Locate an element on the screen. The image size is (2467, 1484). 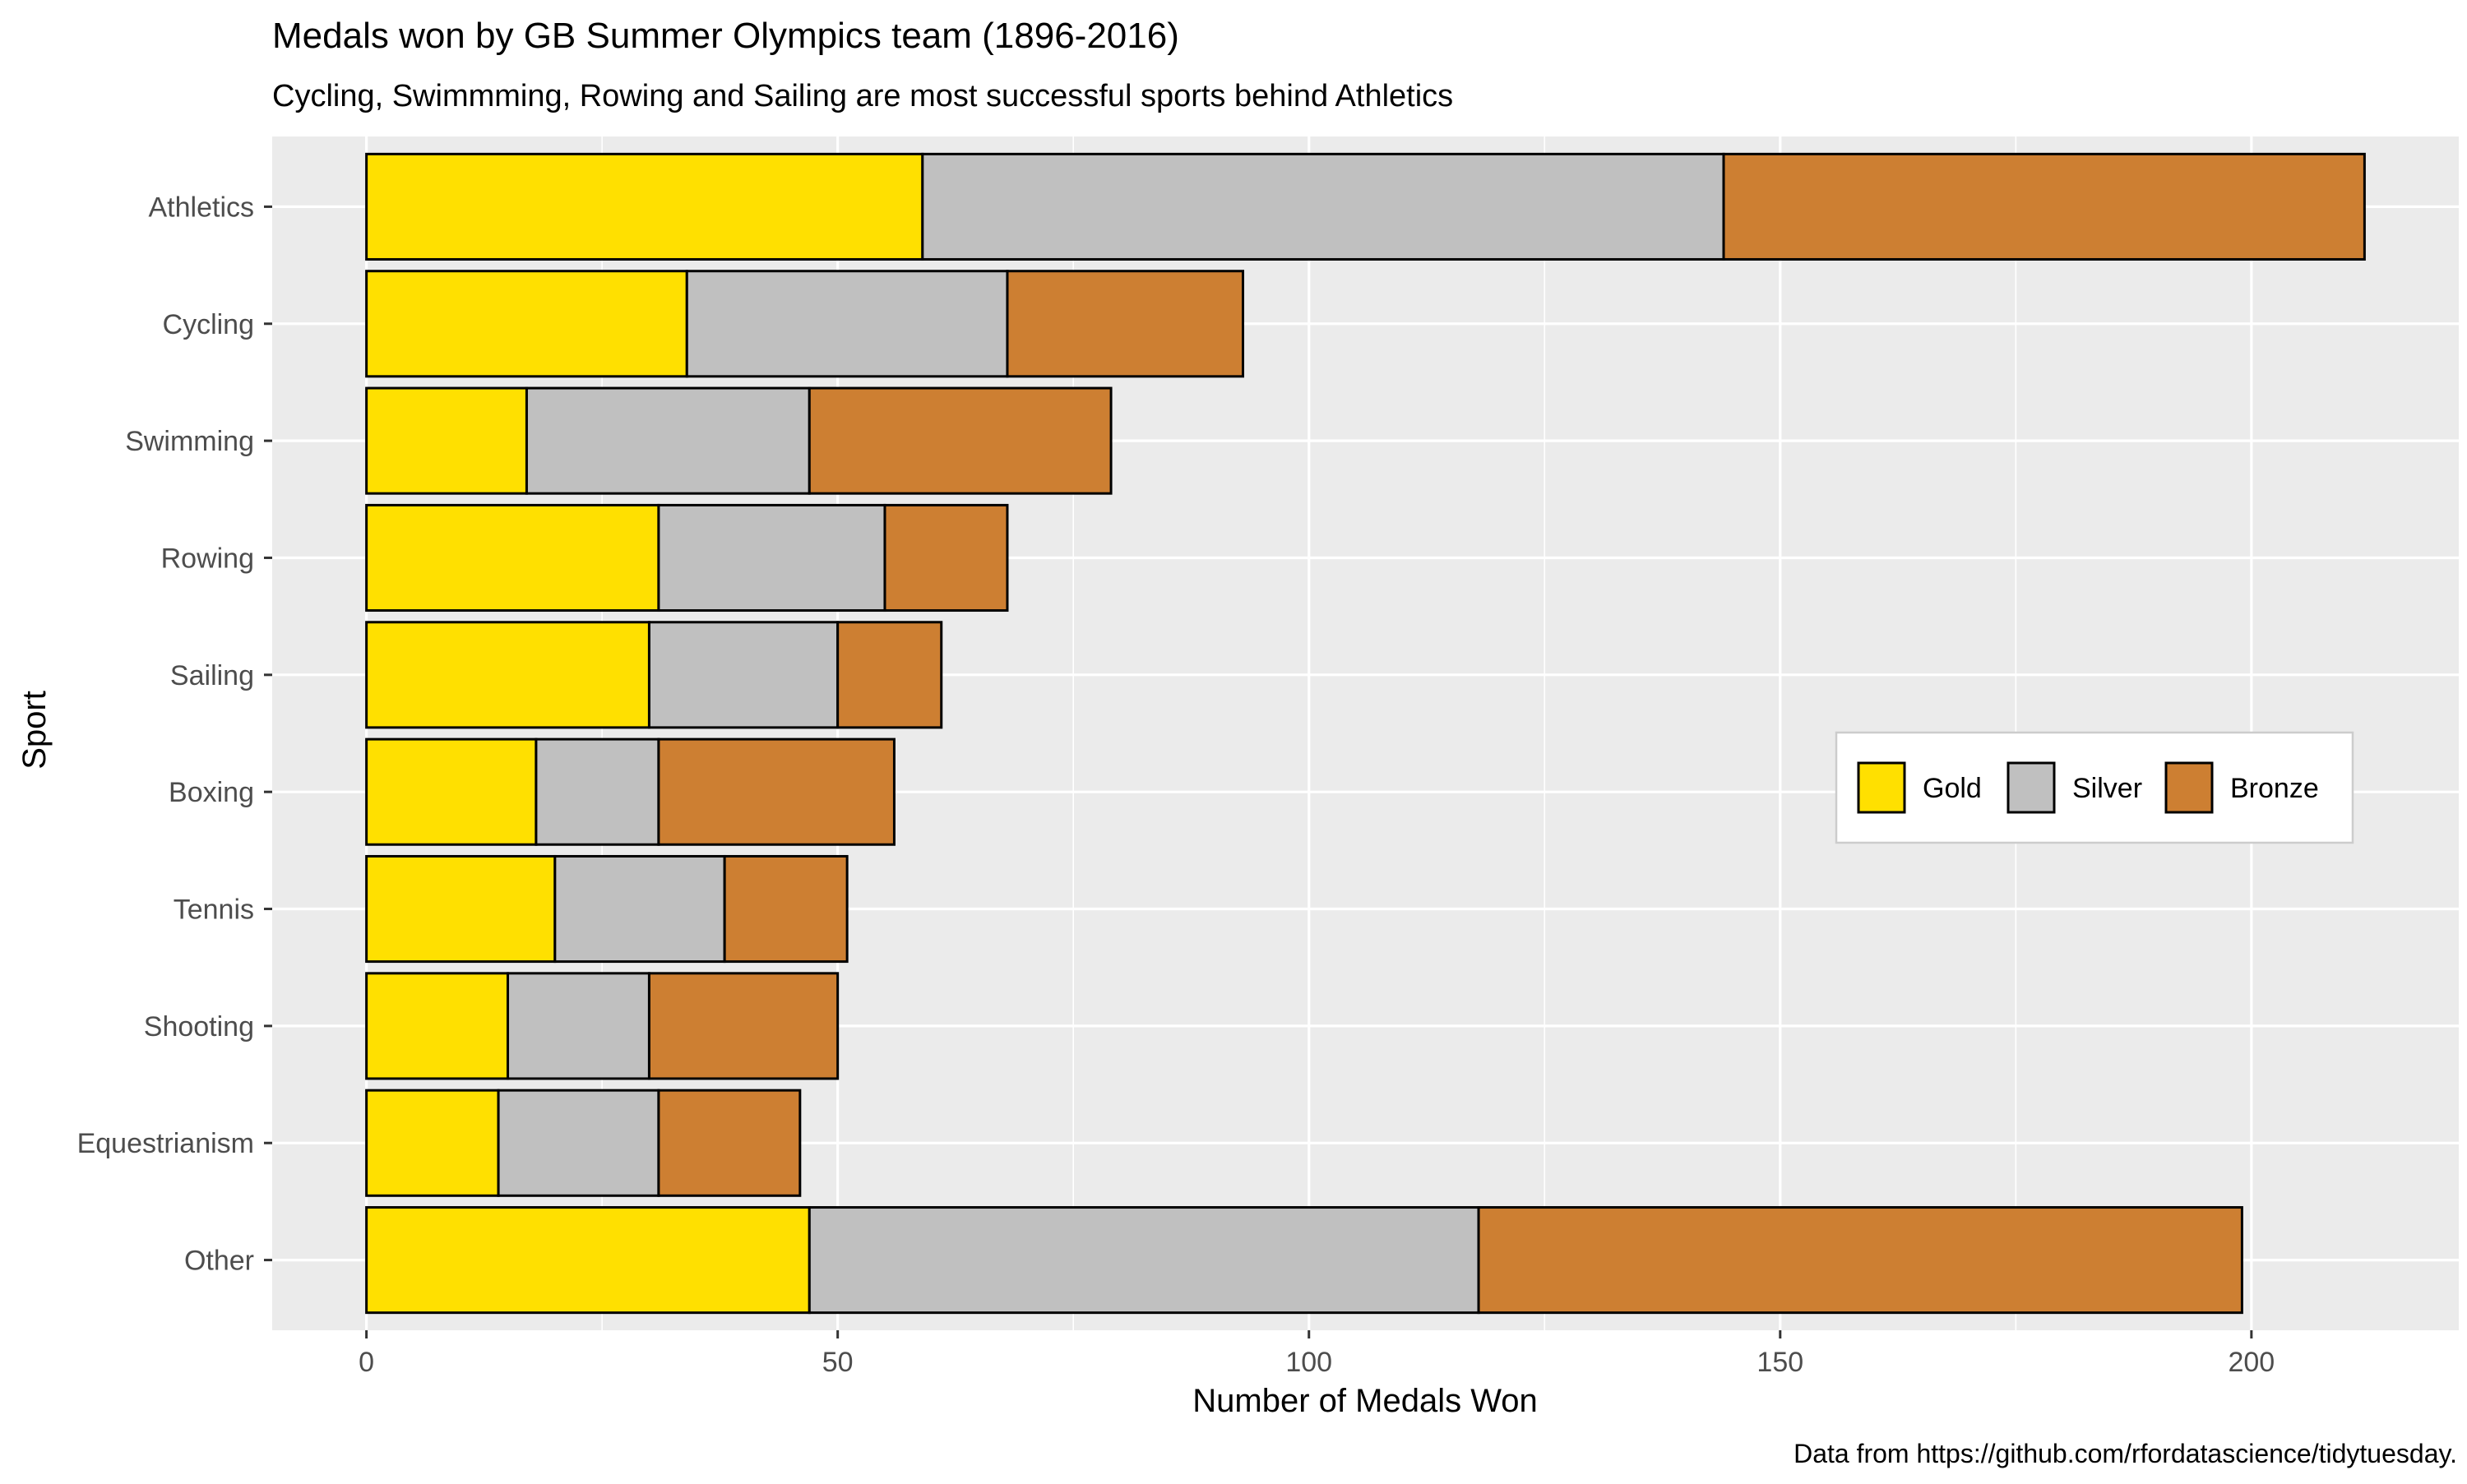
bar-cycling-bronze is located at coordinates (1125, 324).